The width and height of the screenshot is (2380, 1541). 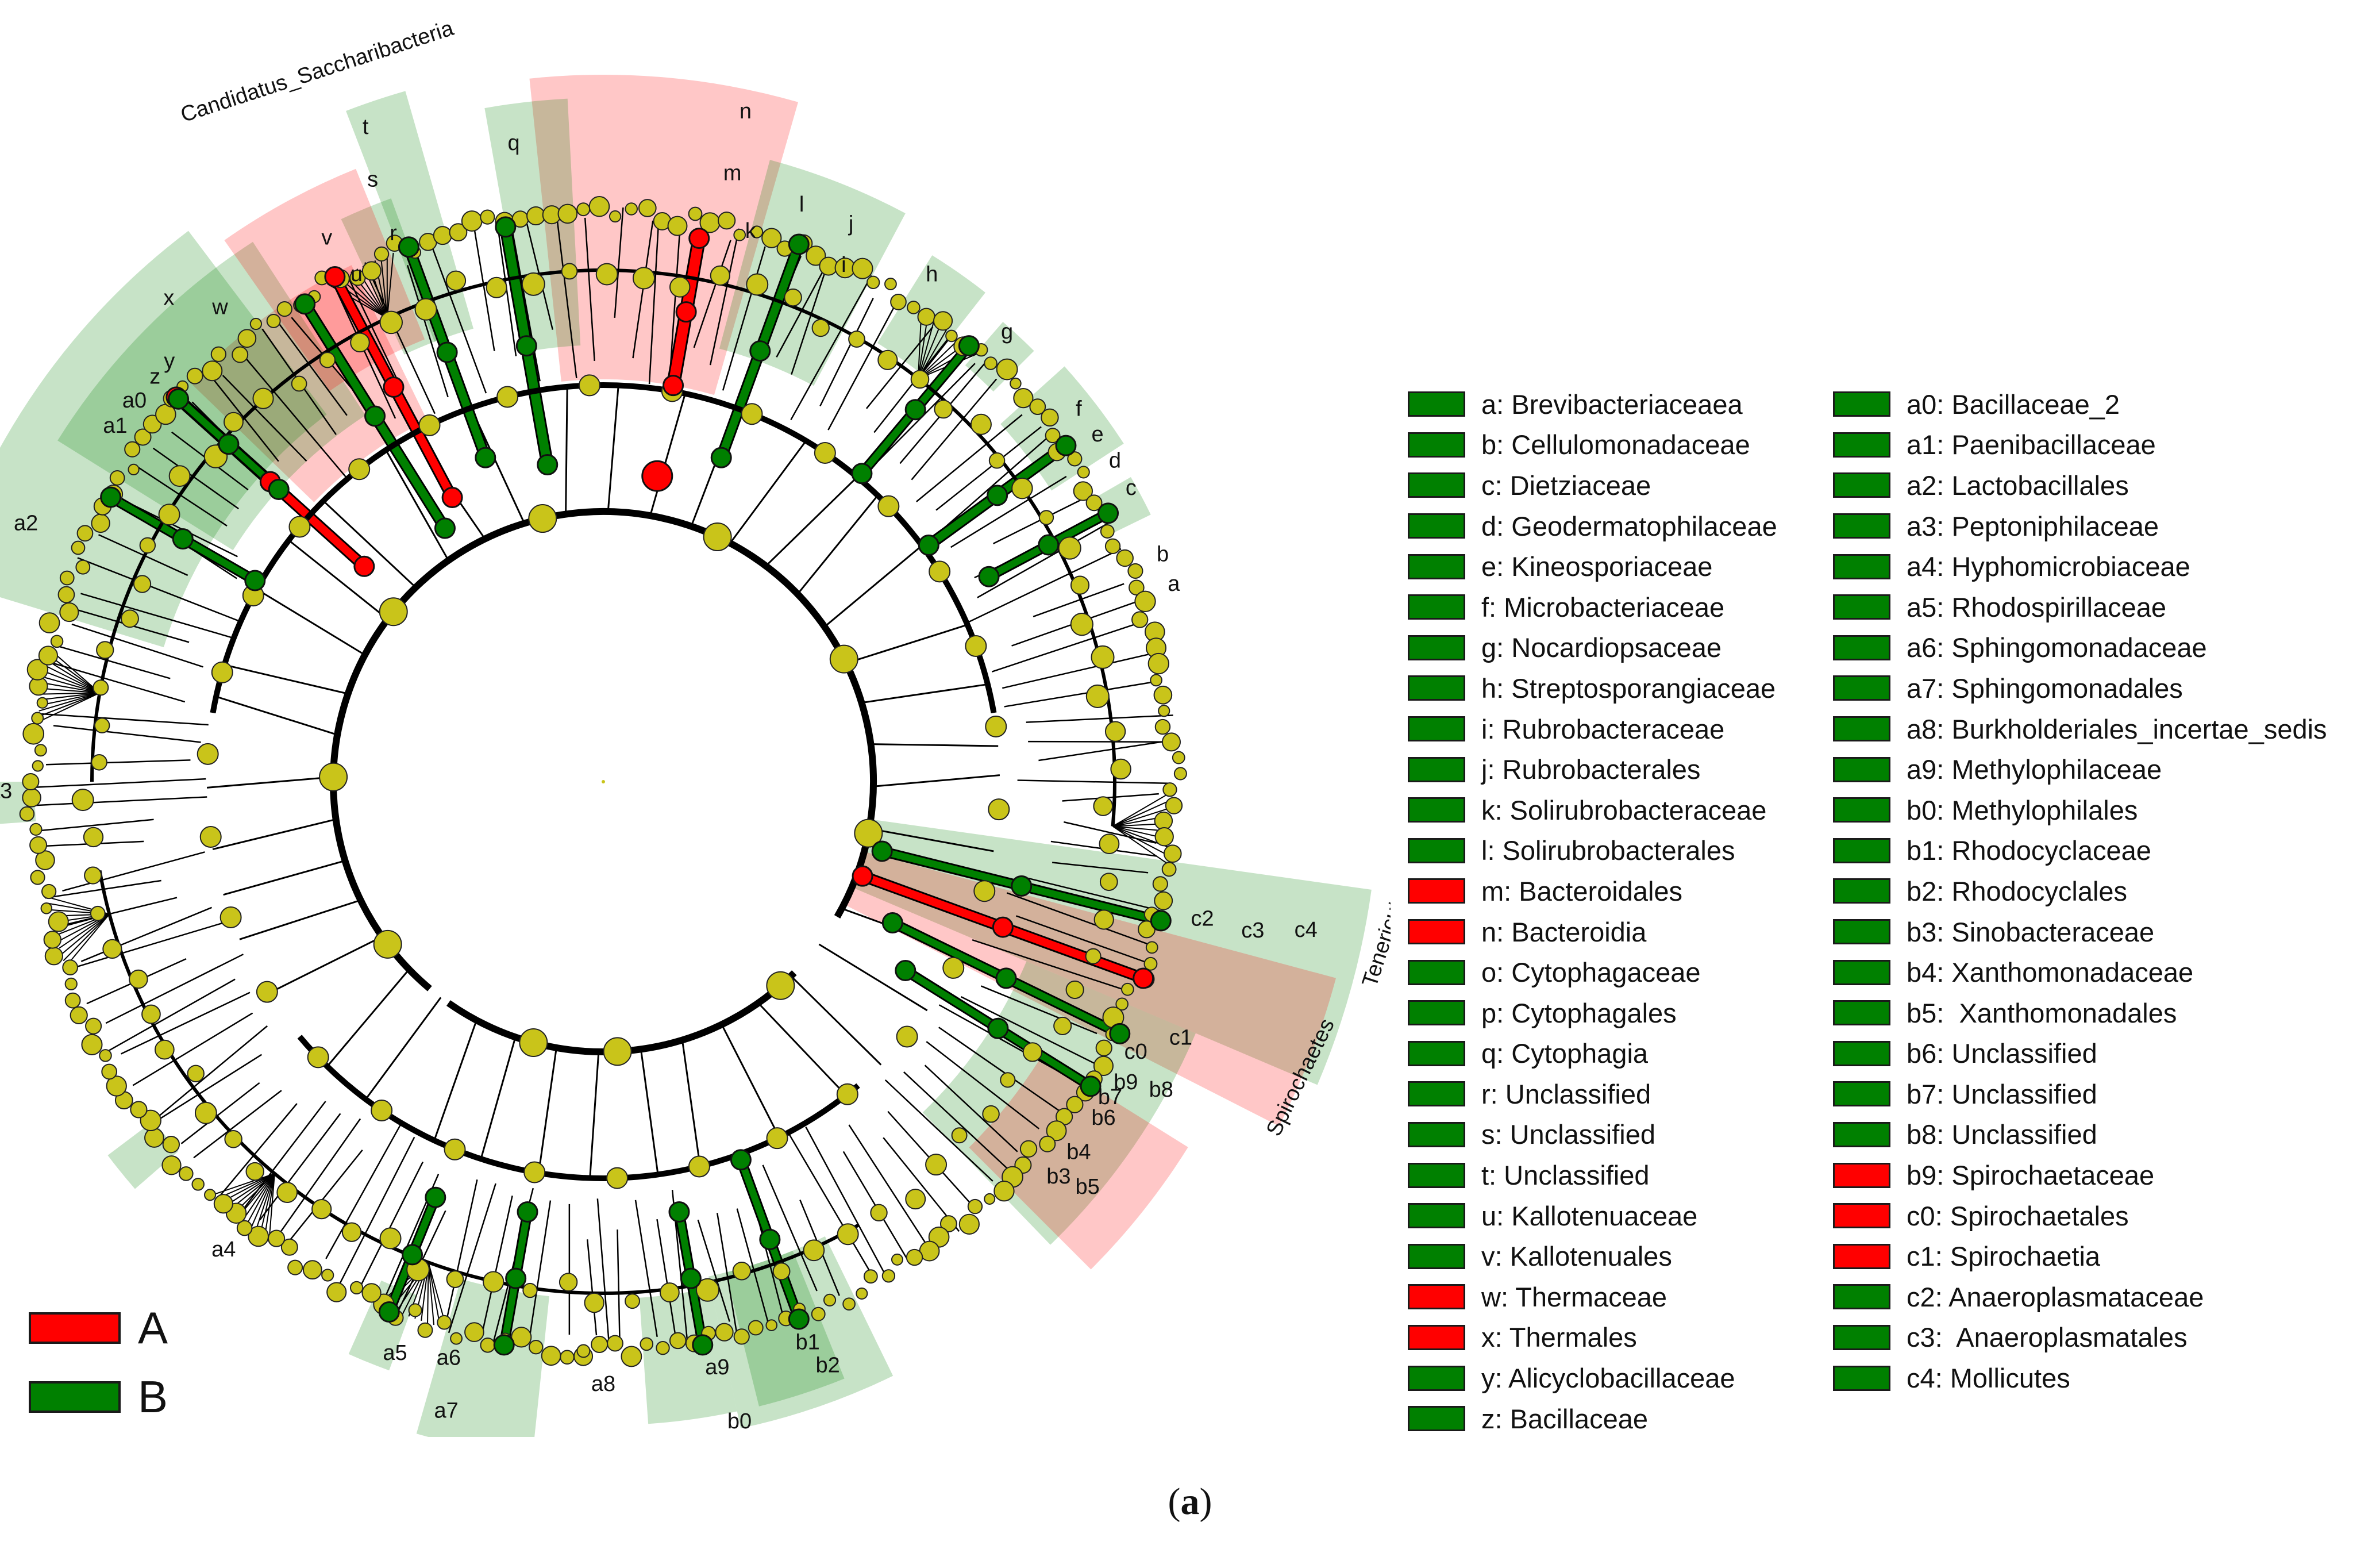 I want to click on taxon-key-text: v: Kallotenuales, so click(x=1576, y=1256).